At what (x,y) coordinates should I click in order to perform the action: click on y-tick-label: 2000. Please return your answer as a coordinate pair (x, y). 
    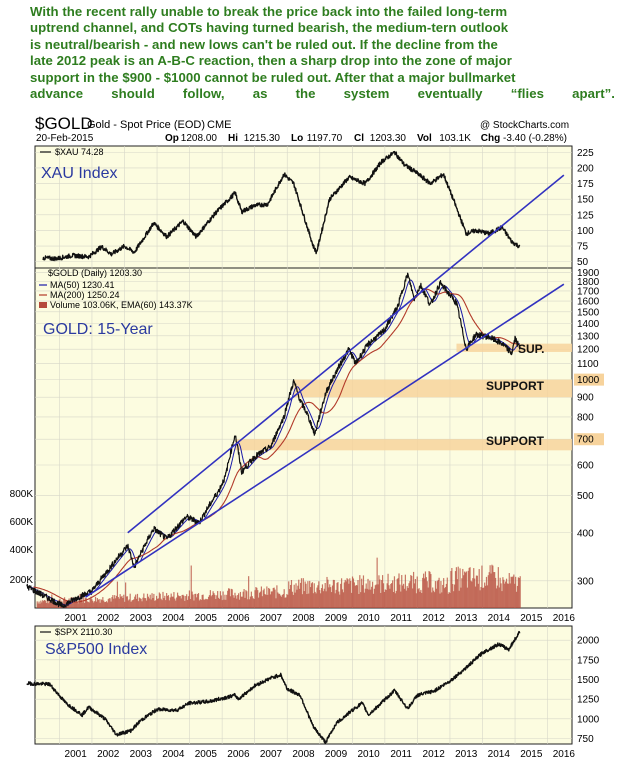
    Looking at the image, I should click on (588, 641).